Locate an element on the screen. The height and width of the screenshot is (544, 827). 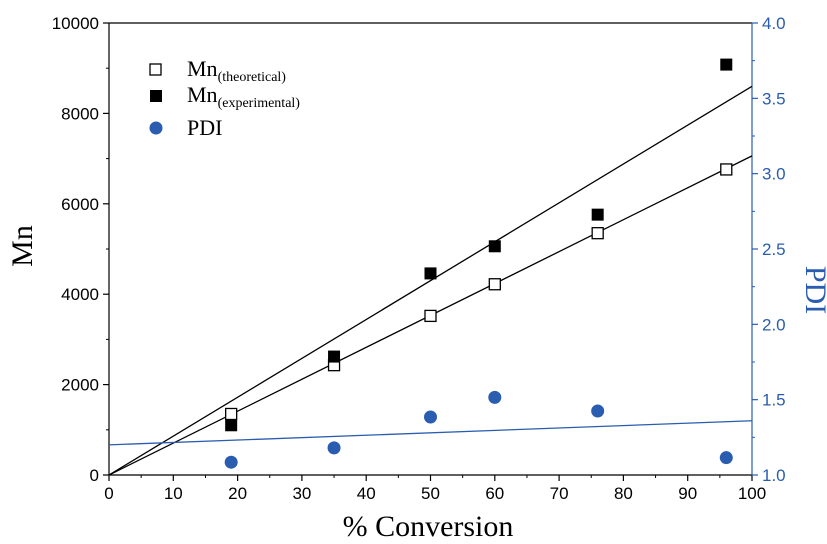
y-right-axis-ticks: 1.0 1.5 2.0 2.5 3.0 3.5 4.0 is located at coordinates (769, 249).